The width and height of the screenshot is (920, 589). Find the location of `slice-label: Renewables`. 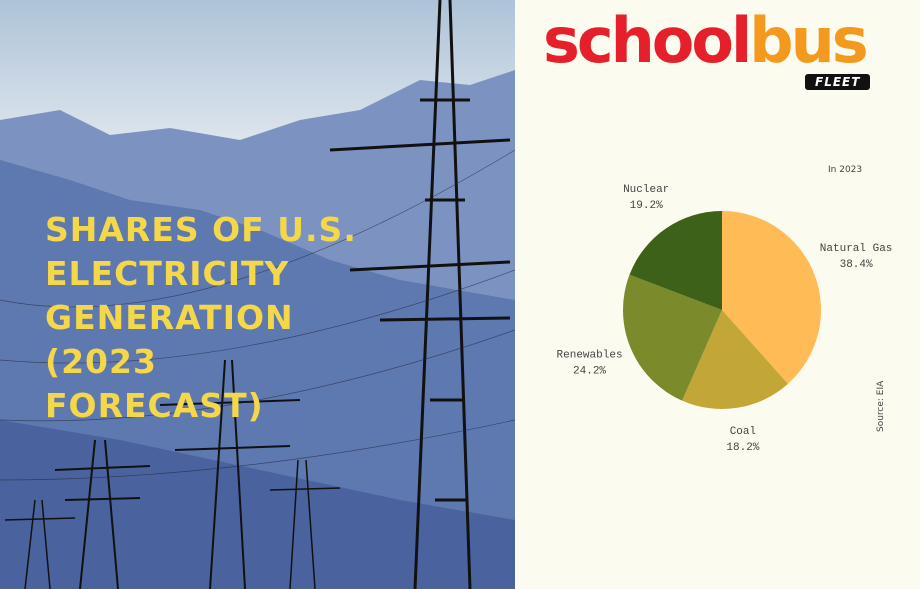

slice-label: Renewables is located at coordinates (590, 355).